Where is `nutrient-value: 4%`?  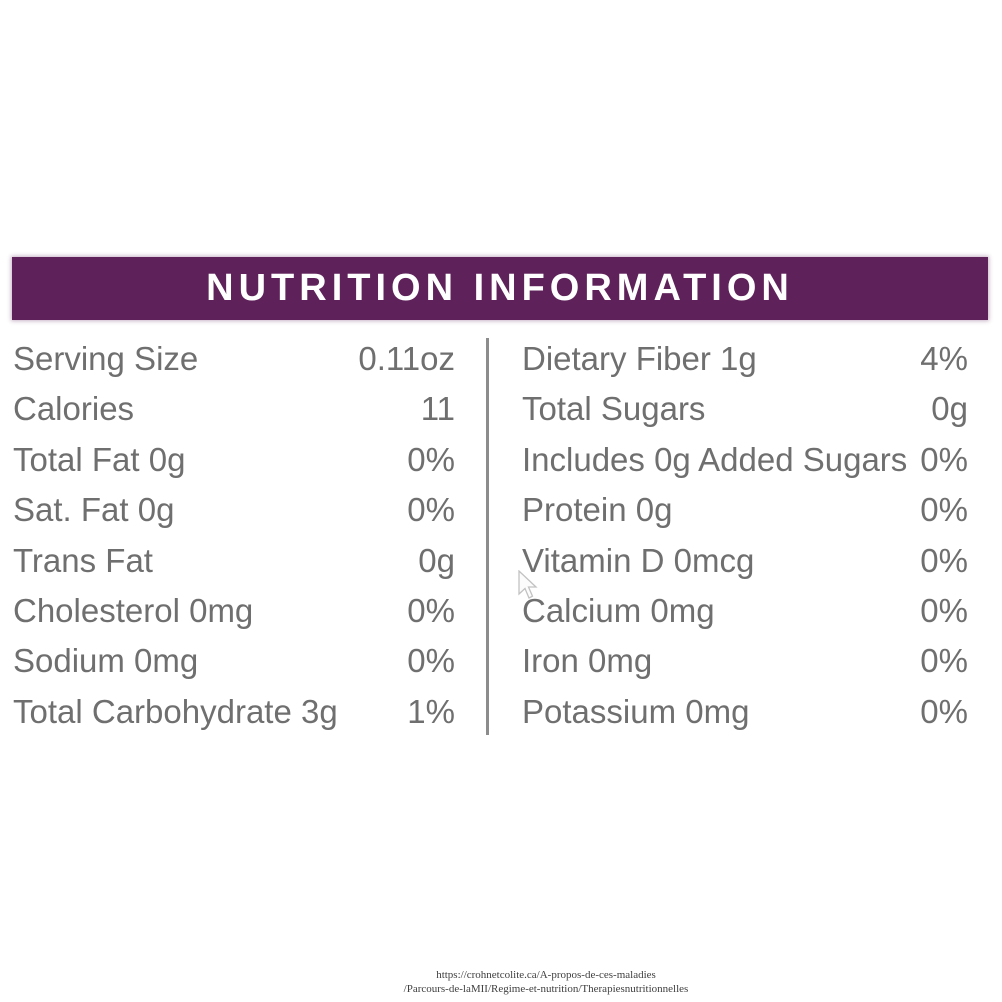
nutrient-value: 4% is located at coordinates (944, 358).